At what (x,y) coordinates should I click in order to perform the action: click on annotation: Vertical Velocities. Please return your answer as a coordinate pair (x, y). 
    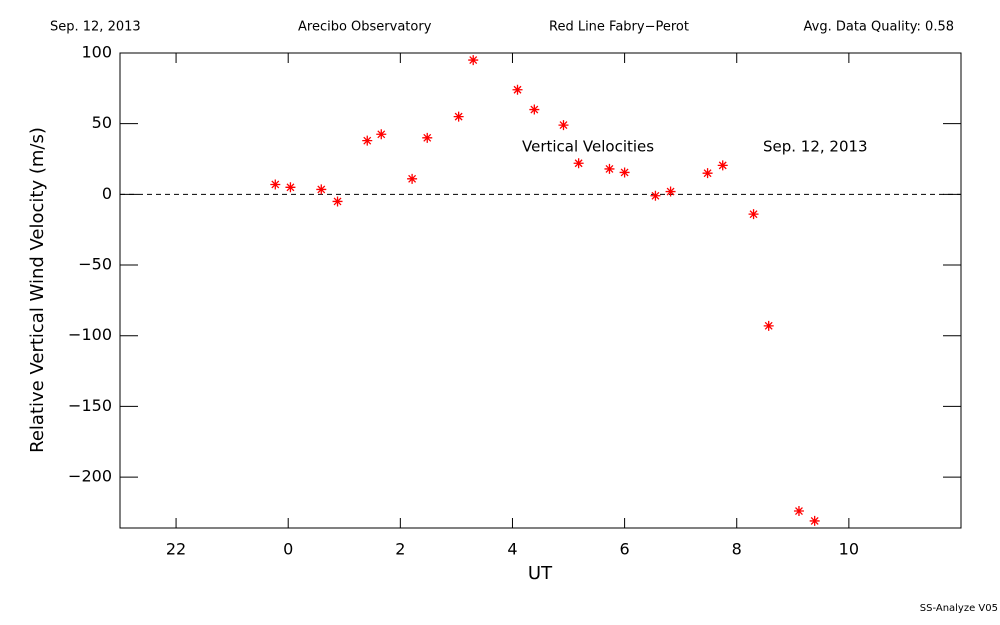
    Looking at the image, I should click on (588, 147).